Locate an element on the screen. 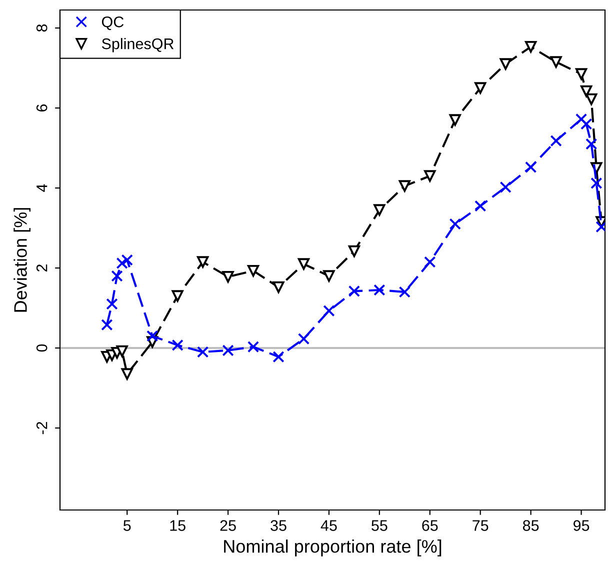  x-tick-label: 35 is located at coordinates (278, 525).